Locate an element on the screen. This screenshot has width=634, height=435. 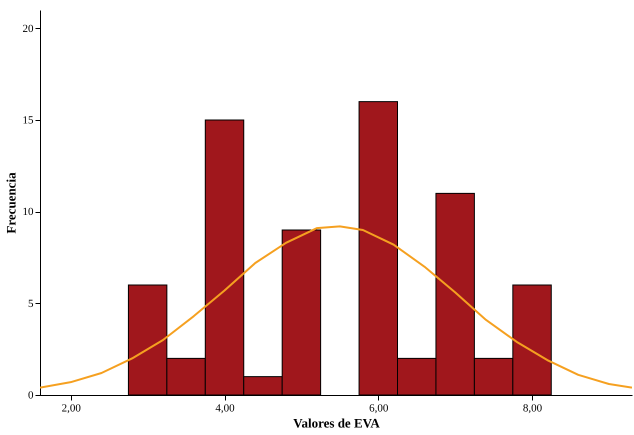
x-tick-label: 4,00 is located at coordinates (225, 408).